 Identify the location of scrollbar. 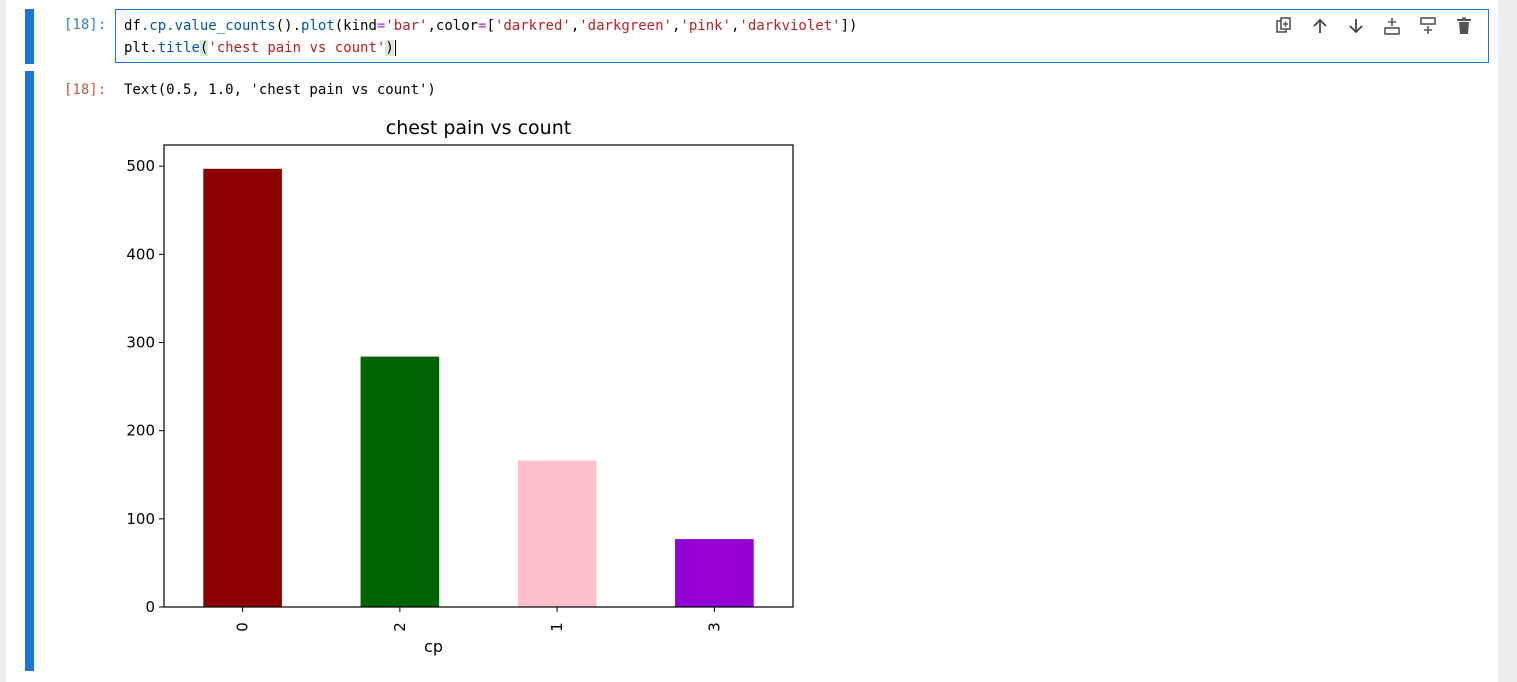
(1507, 341).